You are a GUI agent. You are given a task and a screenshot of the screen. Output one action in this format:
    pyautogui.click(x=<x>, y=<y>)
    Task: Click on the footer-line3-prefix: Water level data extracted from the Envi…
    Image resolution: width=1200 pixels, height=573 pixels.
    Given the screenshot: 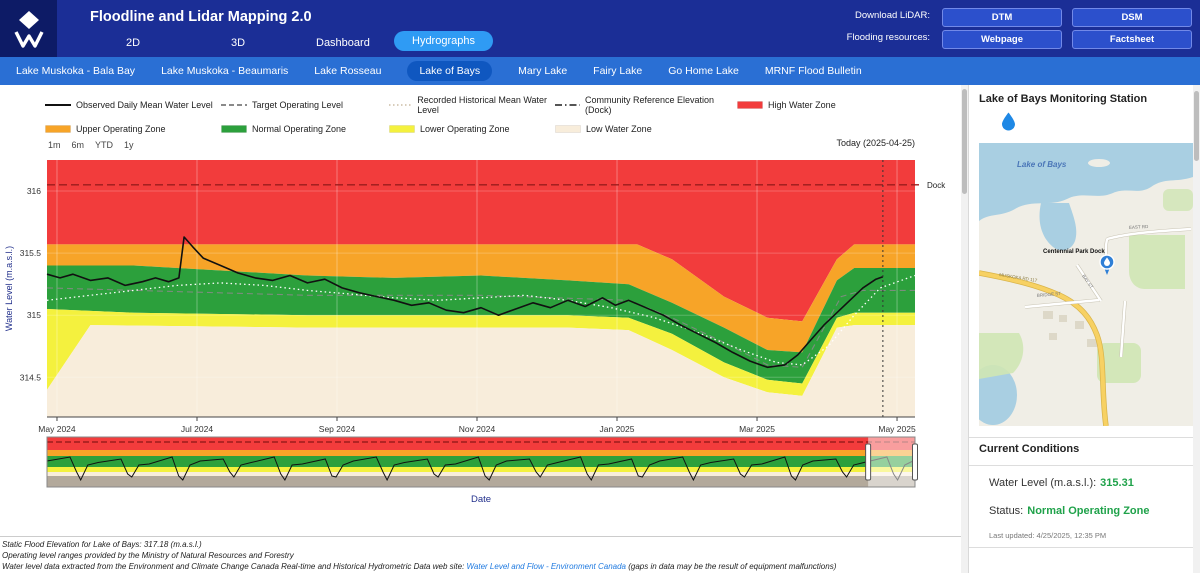 What is the action you would take?
    pyautogui.click(x=234, y=567)
    